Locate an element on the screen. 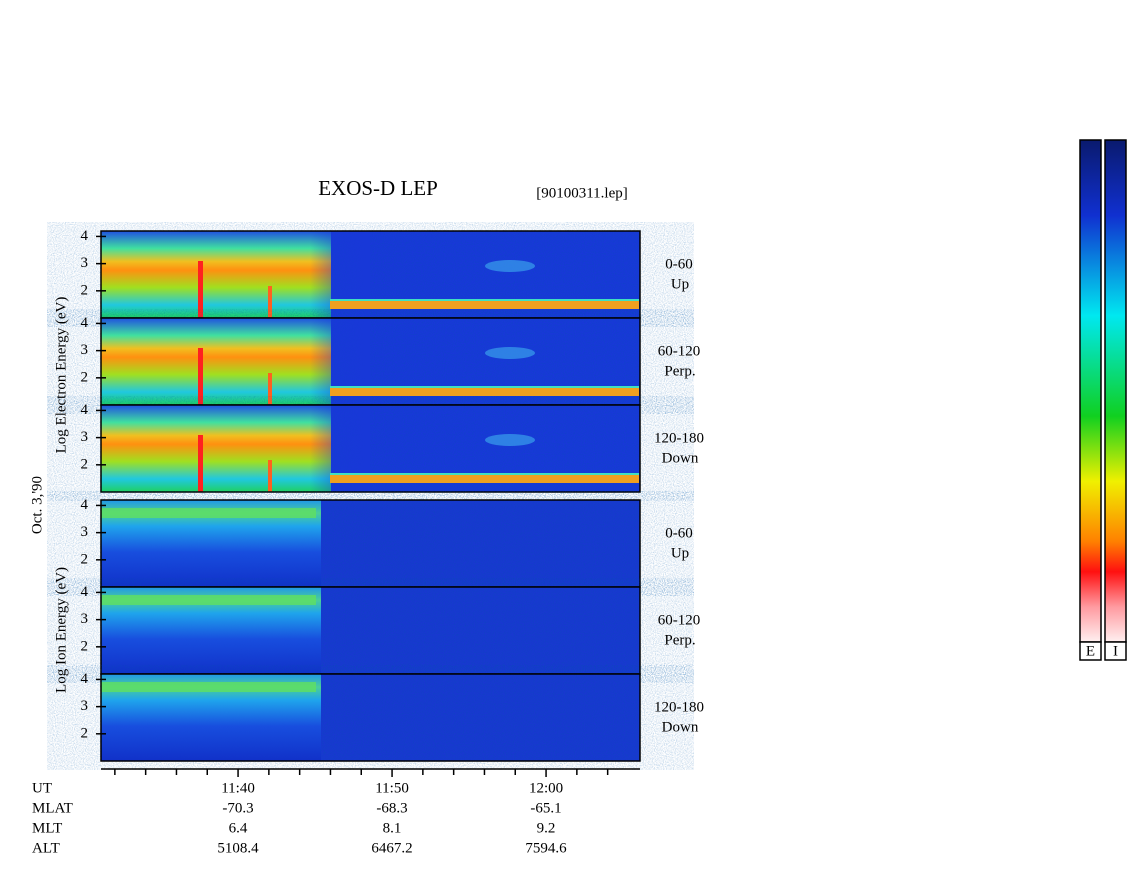  ephemeris-value: -68.3 is located at coordinates (391, 808).